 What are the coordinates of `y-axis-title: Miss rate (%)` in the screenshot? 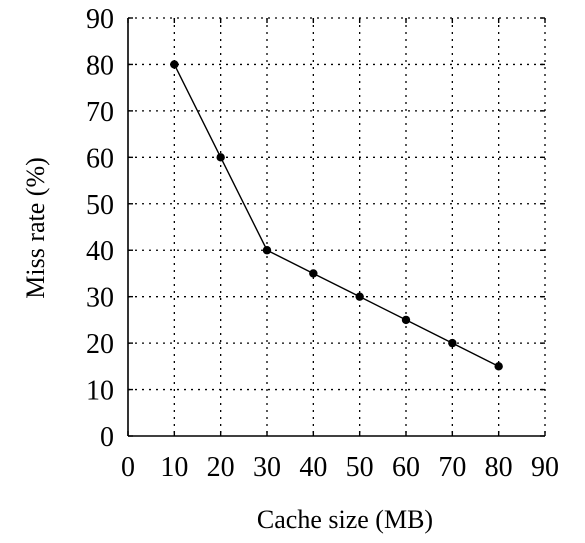 It's located at (35, 228).